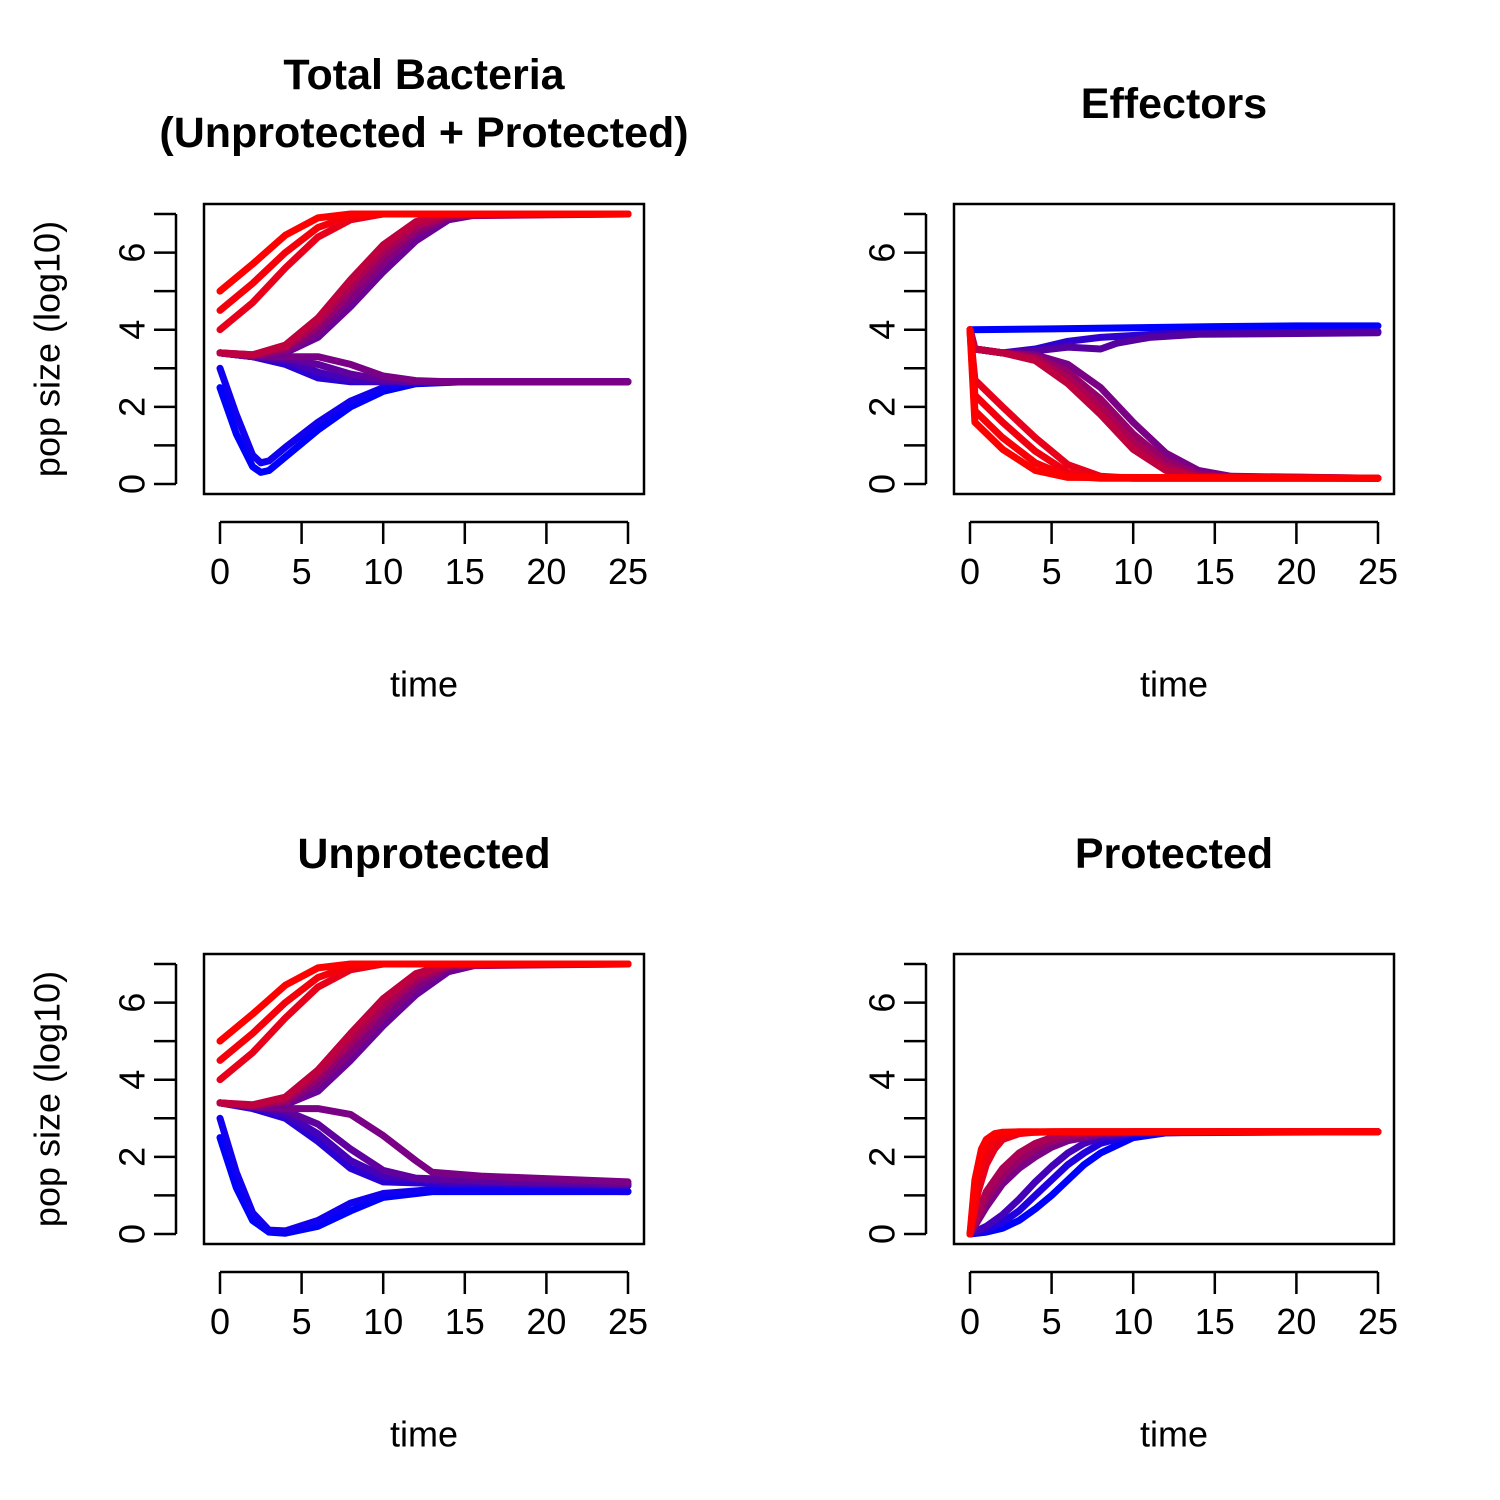  Describe the element at coordinates (1174, 854) in the screenshot. I see `panel-title: Protected` at that location.